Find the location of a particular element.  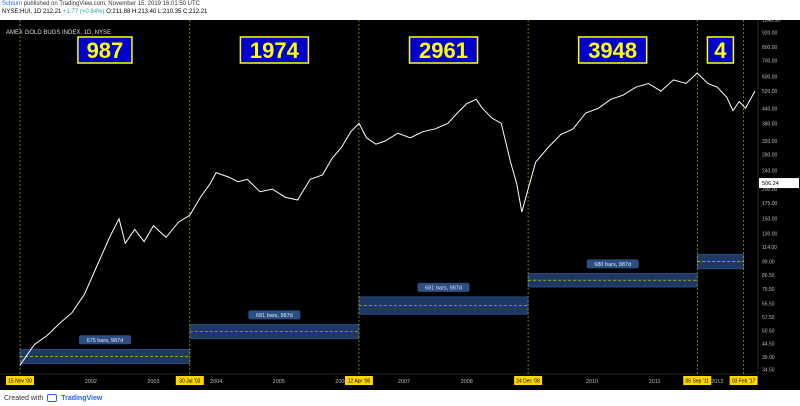

cycle-number-label: 2961 is located at coordinates (443, 50).